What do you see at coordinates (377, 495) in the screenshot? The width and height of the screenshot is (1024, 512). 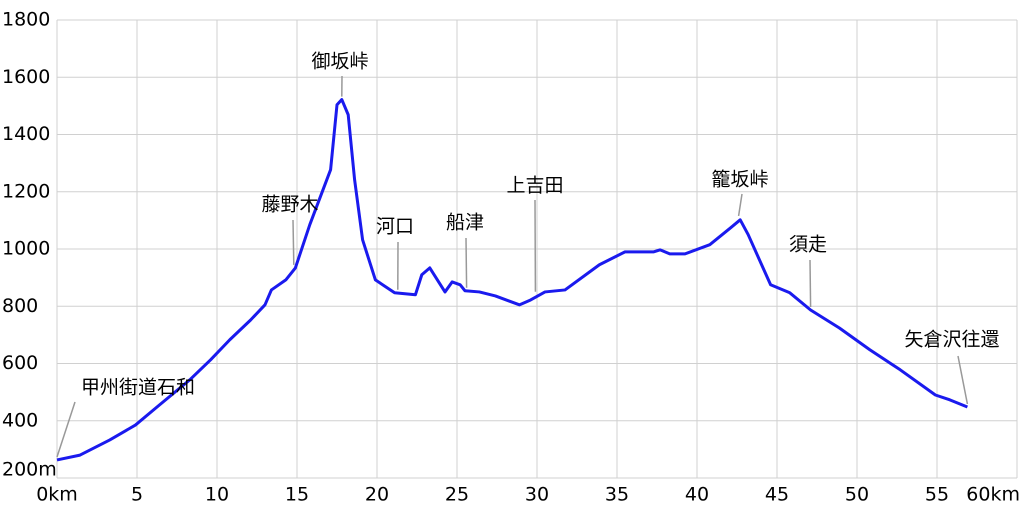 I see `x-tick-label: 20` at bounding box center [377, 495].